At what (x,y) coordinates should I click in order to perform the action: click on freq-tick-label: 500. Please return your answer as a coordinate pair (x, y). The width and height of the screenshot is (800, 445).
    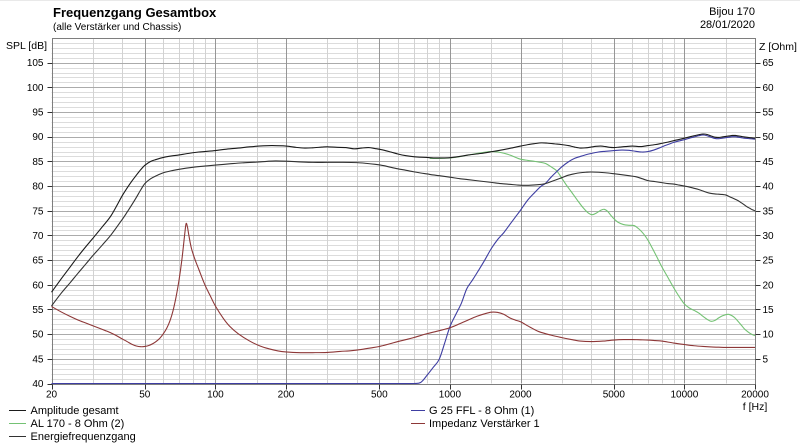
    Looking at the image, I should click on (379, 395).